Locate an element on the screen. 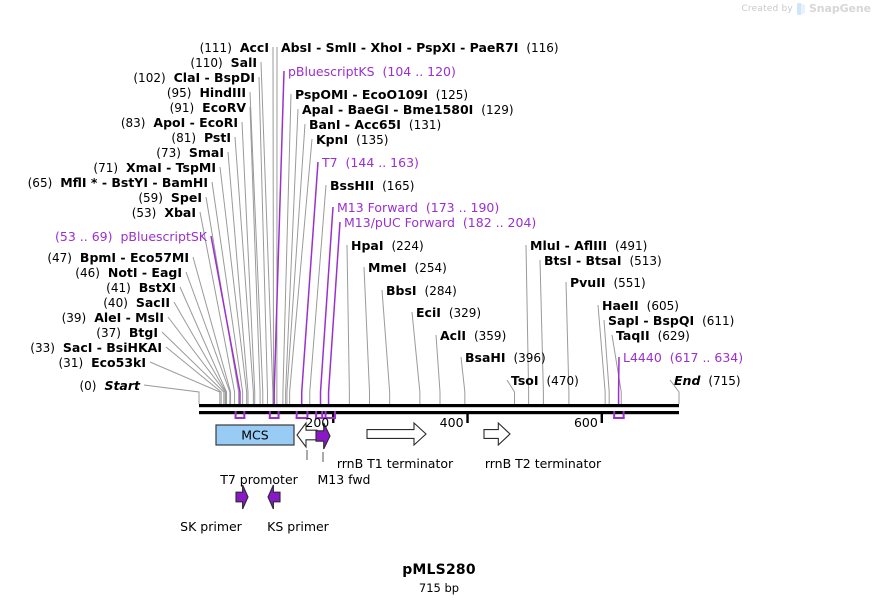  right-label-pbluescriptks: pBluescriptKS (104 .. 120) is located at coordinates (372, 71).